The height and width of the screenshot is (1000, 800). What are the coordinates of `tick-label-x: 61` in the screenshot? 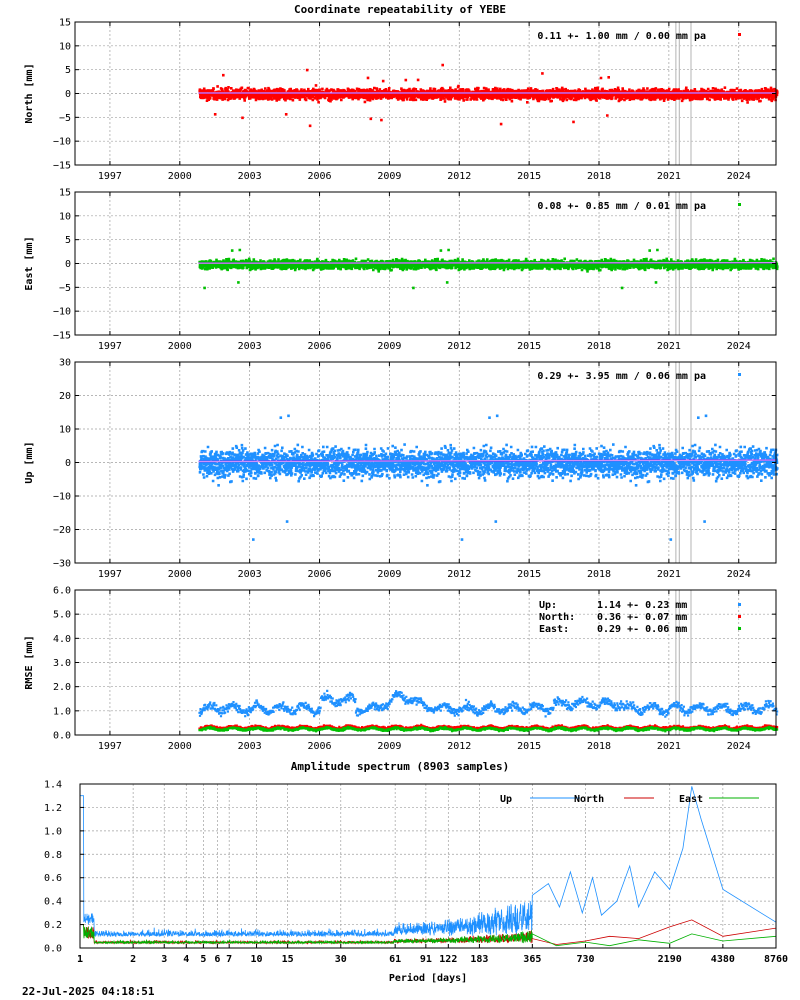 It's located at (395, 959).